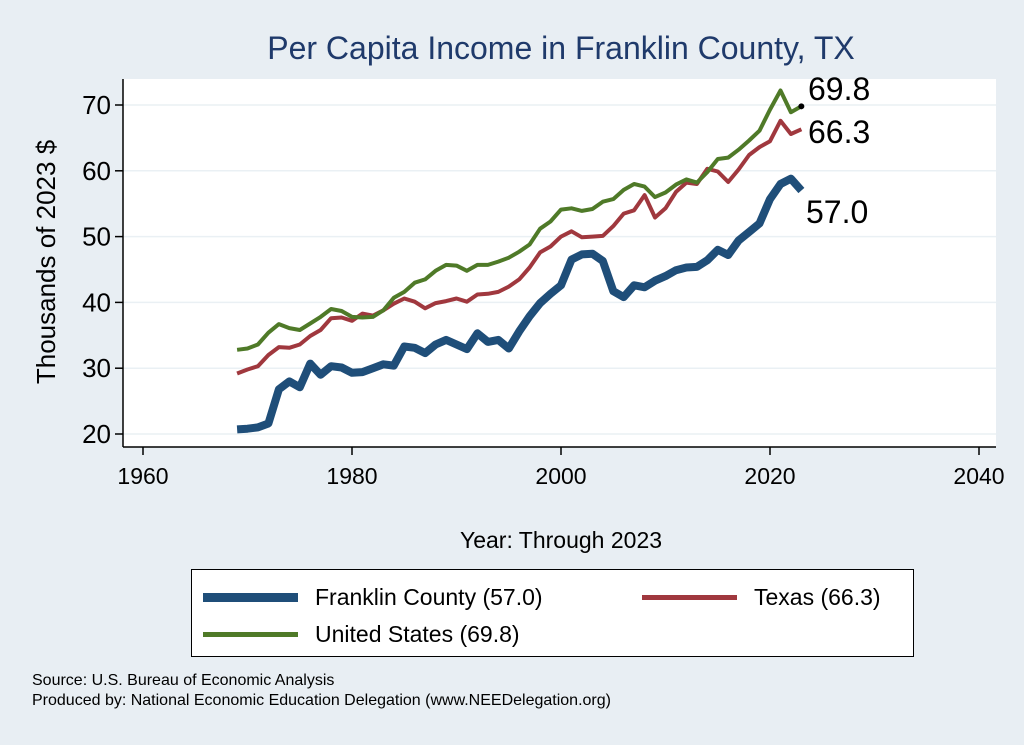 This screenshot has height=745, width=1024. I want to click on y-tick-label: 60, so click(96, 171).